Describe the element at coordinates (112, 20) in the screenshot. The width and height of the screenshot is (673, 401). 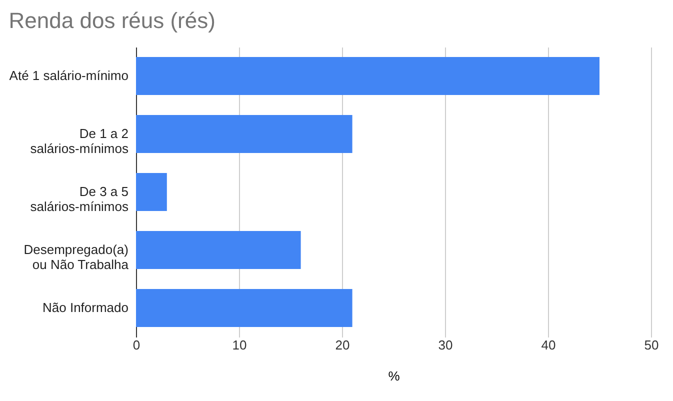
I see `chart-title: Renda dos réus (rés)` at that location.